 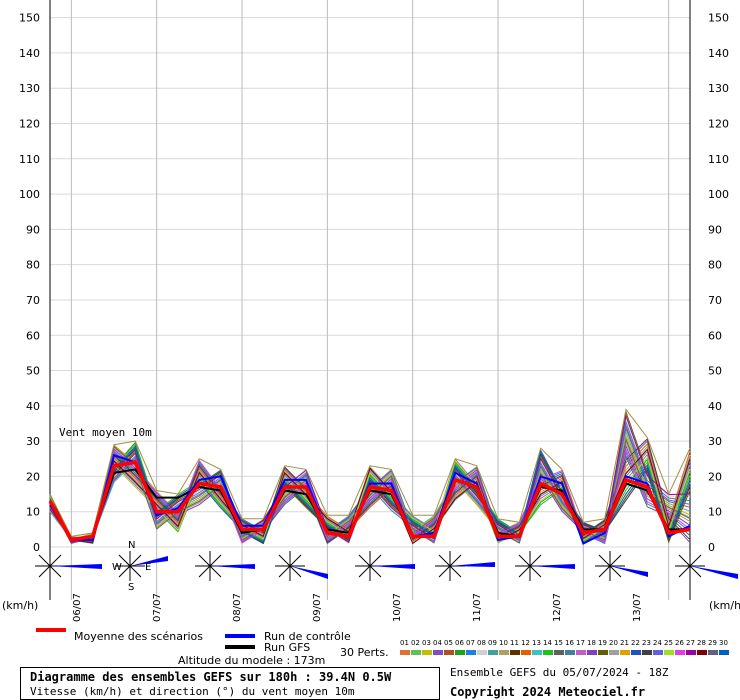 What do you see at coordinates (33, 476) in the screenshot?
I see `y-tick-label-left: 20` at bounding box center [33, 476].